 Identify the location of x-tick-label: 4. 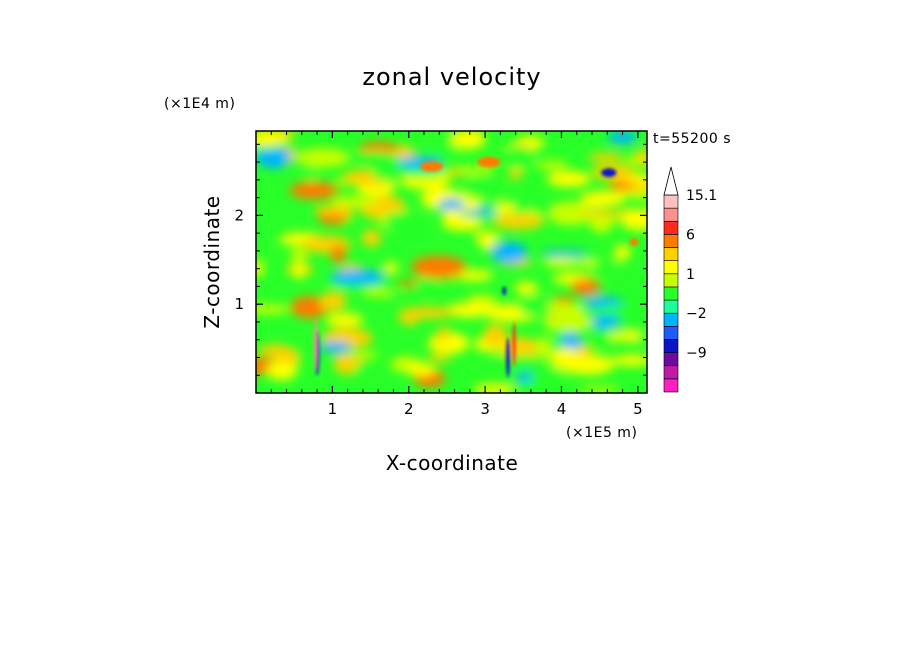
(562, 409).